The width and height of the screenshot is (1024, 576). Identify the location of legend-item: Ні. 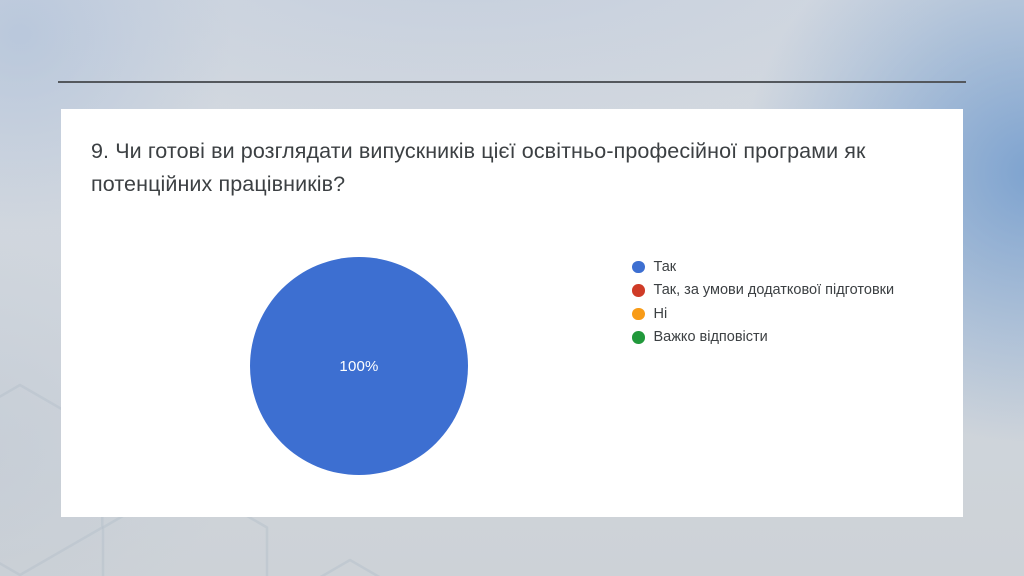
(763, 314).